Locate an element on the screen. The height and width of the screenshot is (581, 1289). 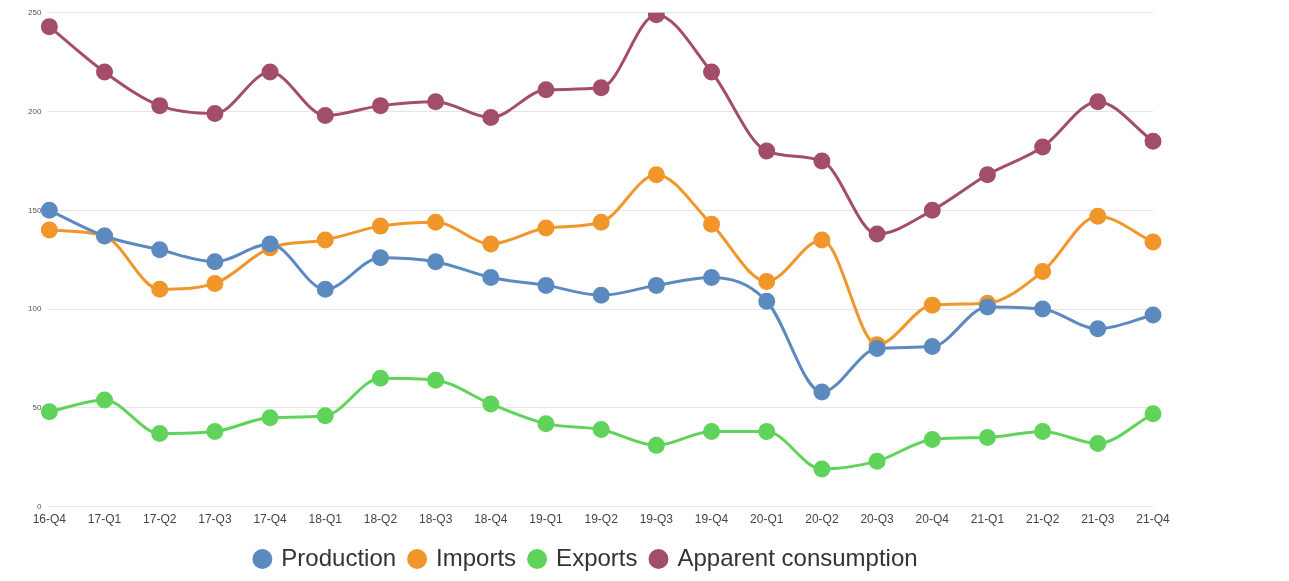
legend-label: Exports is located at coordinates (597, 557).